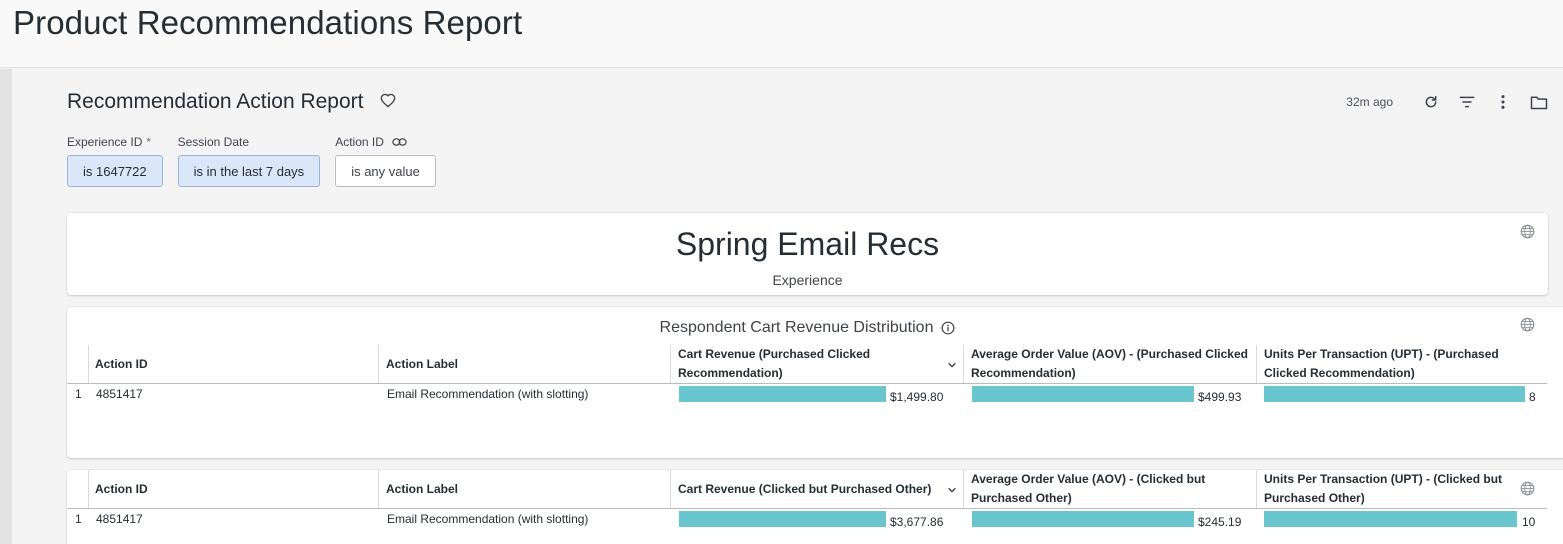  What do you see at coordinates (917, 397) in the screenshot?
I see `cart-revenue-value: $1,499.80` at bounding box center [917, 397].